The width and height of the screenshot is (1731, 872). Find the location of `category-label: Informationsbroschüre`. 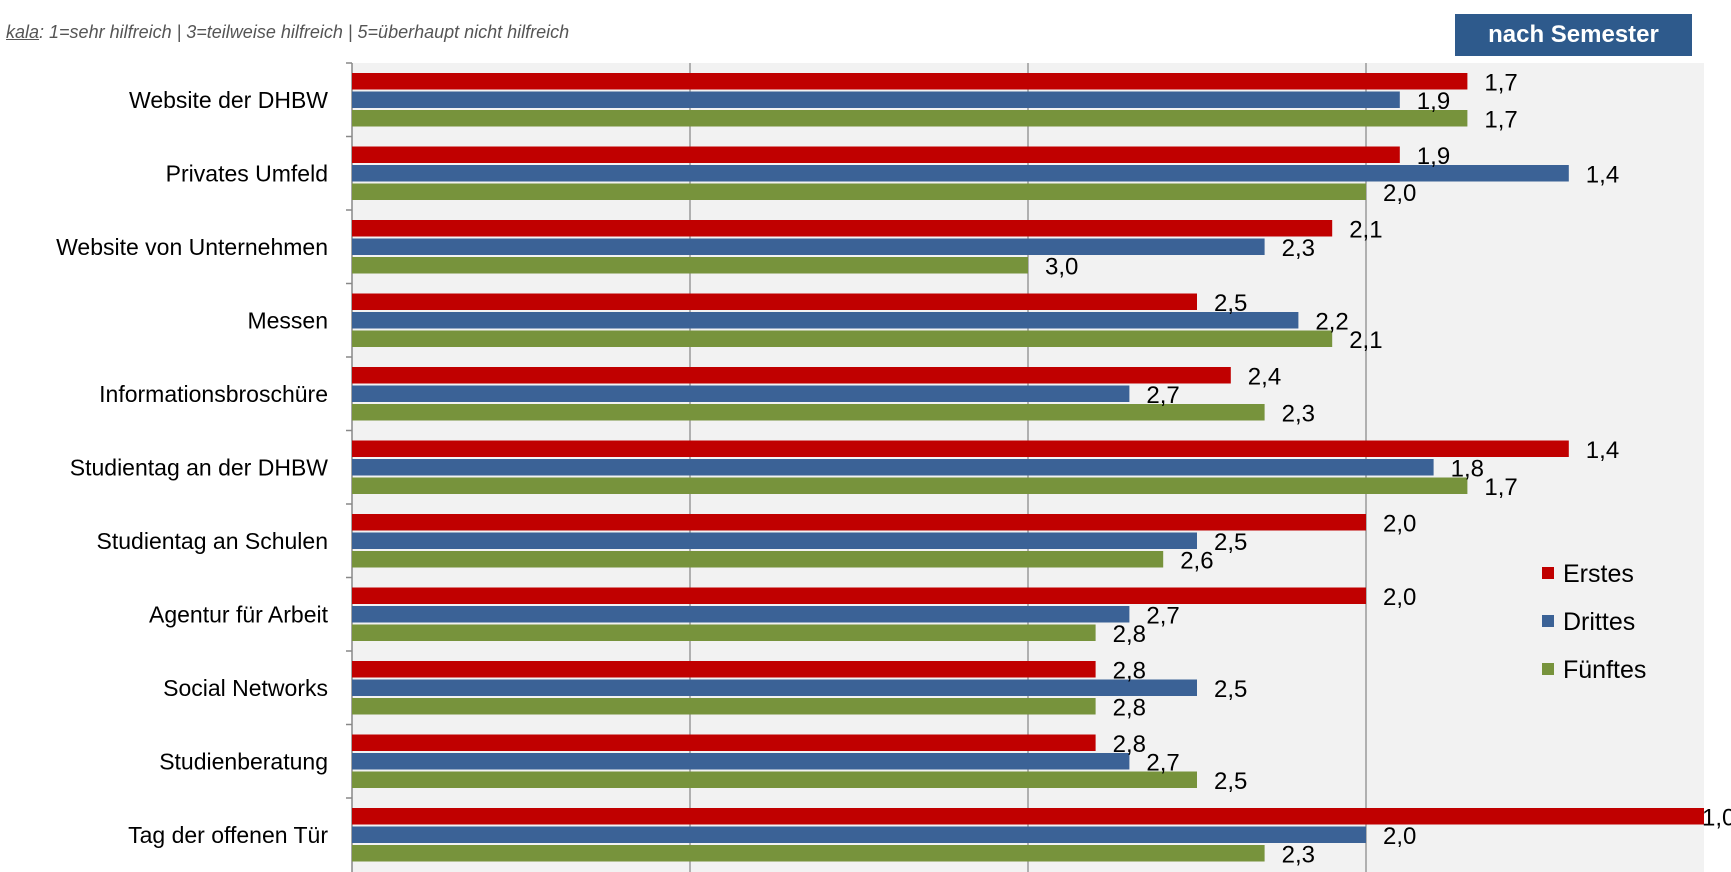

category-label: Informationsbroschüre is located at coordinates (213, 394).